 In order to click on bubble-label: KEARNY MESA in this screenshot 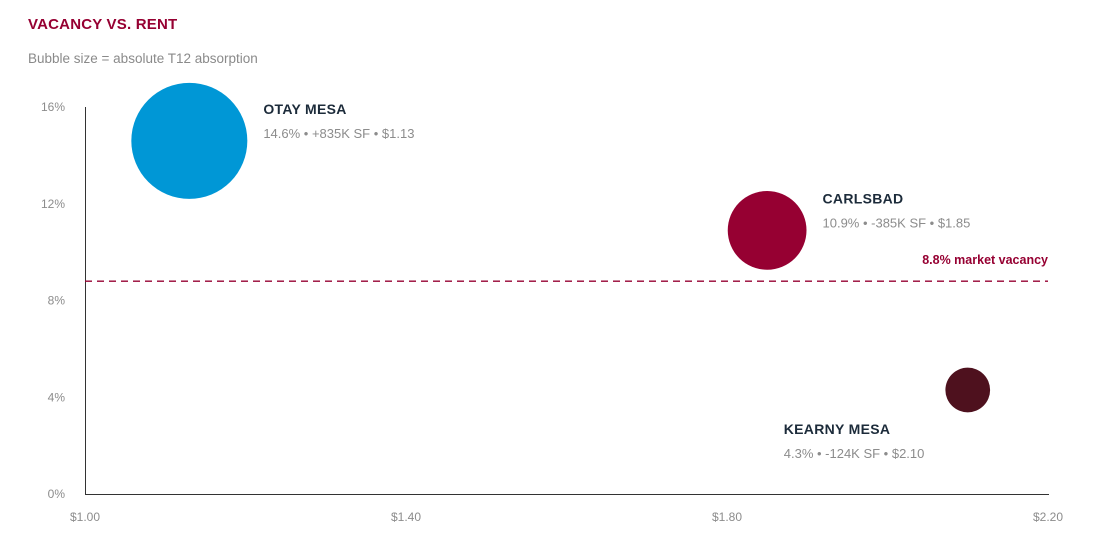, I will do `click(837, 429)`.